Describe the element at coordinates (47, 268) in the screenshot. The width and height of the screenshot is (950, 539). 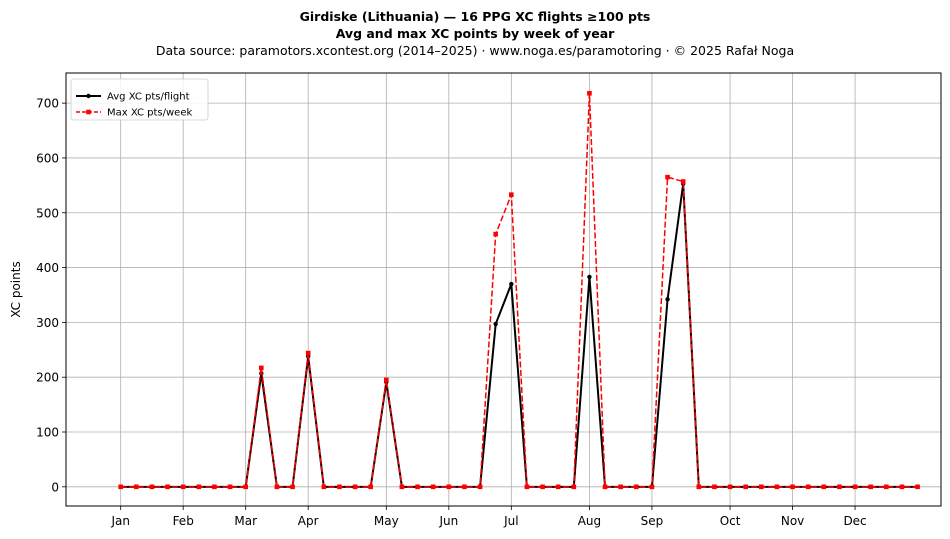
I see `y-tick-label: 400` at that location.